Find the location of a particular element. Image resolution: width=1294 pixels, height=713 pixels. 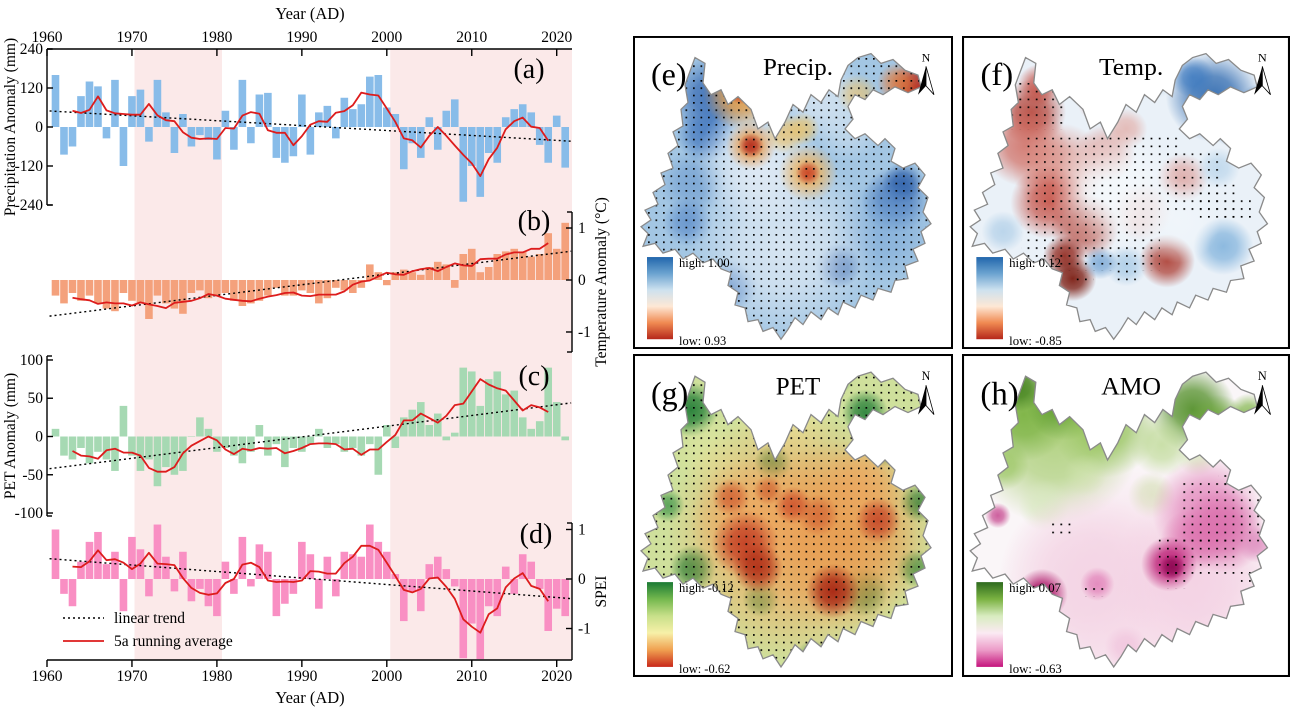

x-tick-label-bottom: 1990 is located at coordinates (301, 676).